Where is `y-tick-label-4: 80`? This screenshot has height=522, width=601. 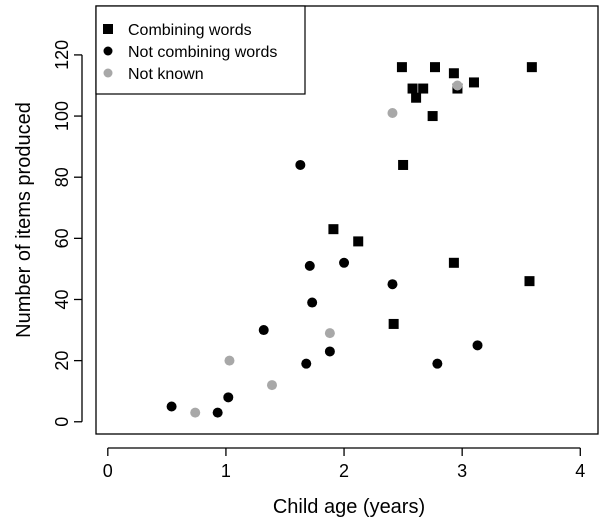 y-tick-label-4: 80 is located at coordinates (62, 177).